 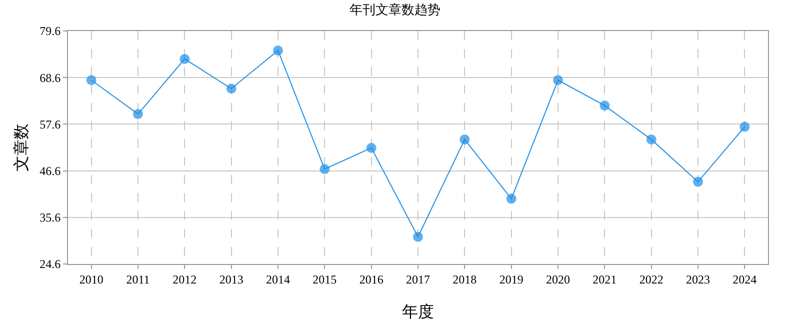 I want to click on y-tick-label: 35.6, so click(x=50, y=217).